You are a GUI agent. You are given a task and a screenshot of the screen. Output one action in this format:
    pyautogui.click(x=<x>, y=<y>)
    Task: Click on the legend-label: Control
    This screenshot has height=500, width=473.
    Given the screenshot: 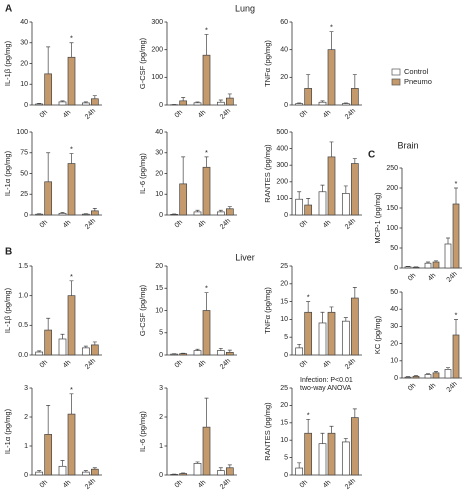 What is the action you would take?
    pyautogui.click(x=416, y=71)
    